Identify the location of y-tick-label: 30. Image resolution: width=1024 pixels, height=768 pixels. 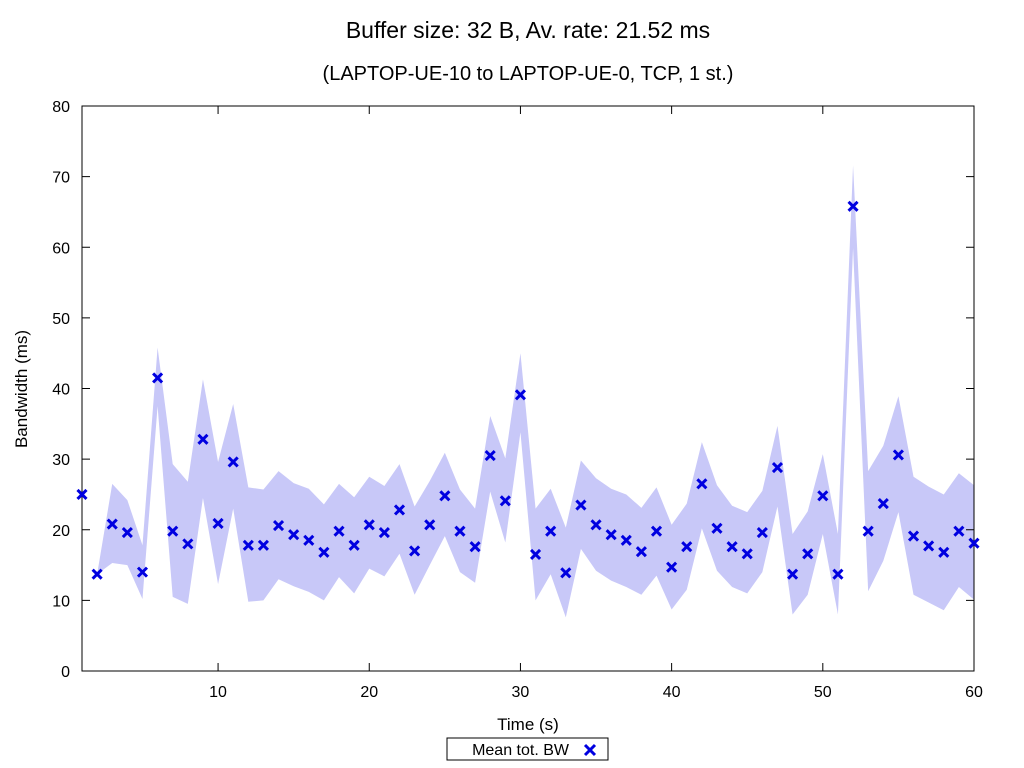
(61, 460).